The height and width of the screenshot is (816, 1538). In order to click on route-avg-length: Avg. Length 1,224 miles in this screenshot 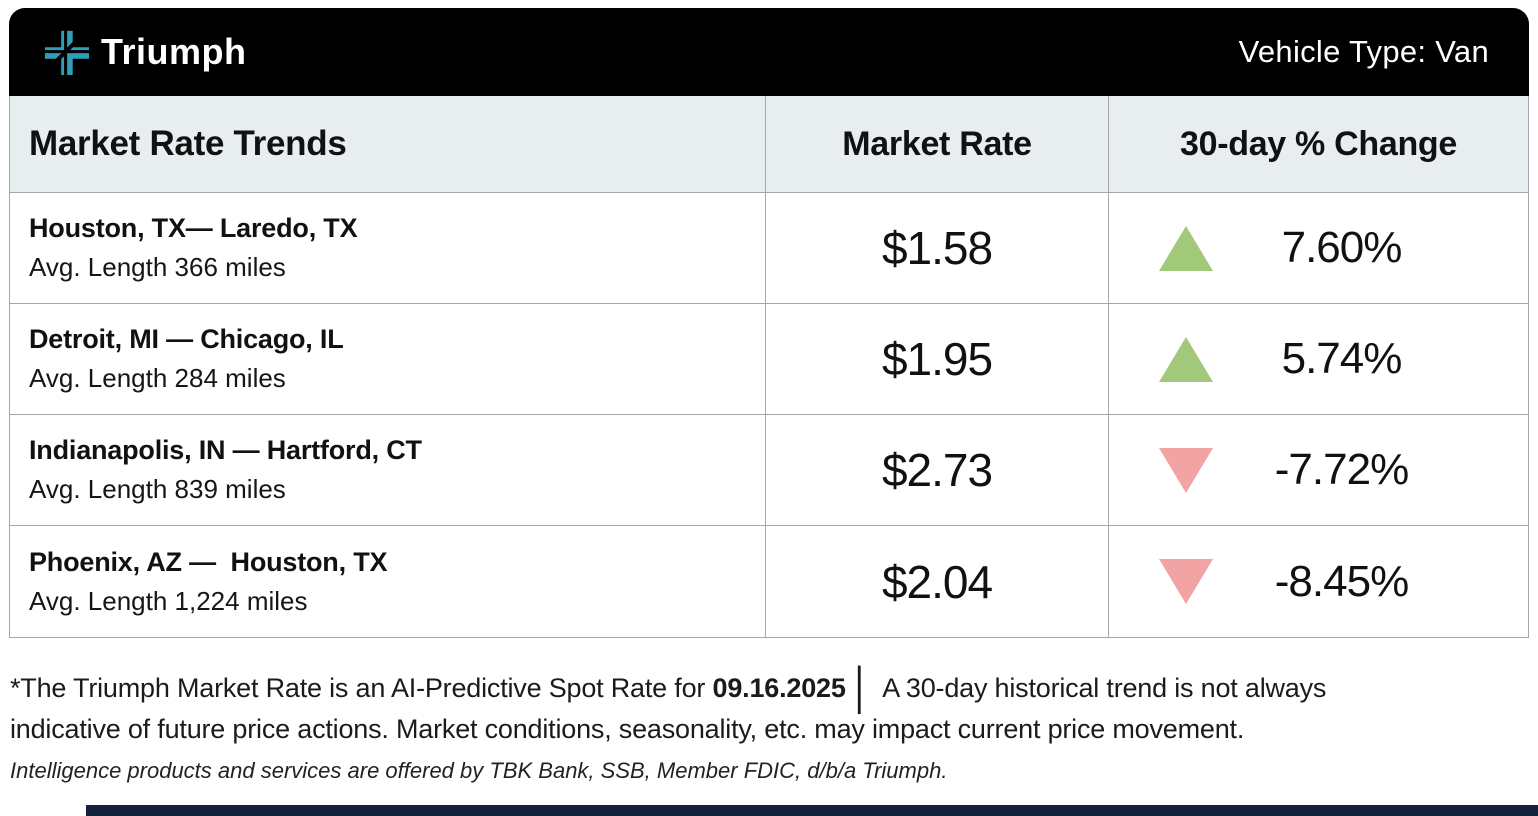, I will do `click(168, 600)`.